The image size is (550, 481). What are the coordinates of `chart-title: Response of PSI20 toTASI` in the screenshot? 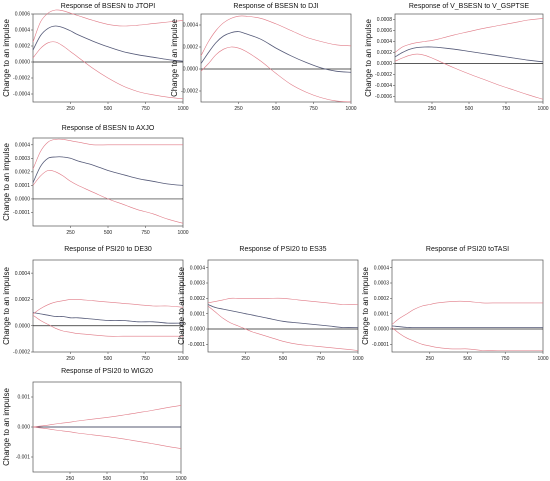 It's located at (467, 249).